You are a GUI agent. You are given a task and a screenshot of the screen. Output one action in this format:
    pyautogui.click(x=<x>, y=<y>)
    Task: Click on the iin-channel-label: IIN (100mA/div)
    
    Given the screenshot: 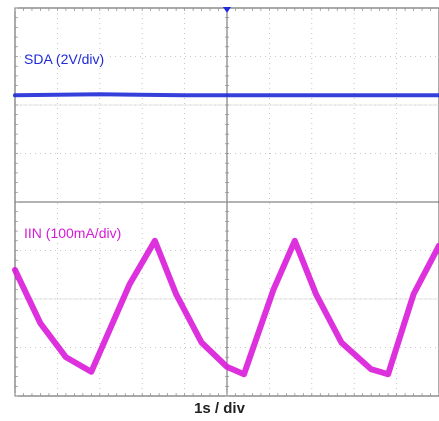 What is the action you would take?
    pyautogui.click(x=73, y=233)
    